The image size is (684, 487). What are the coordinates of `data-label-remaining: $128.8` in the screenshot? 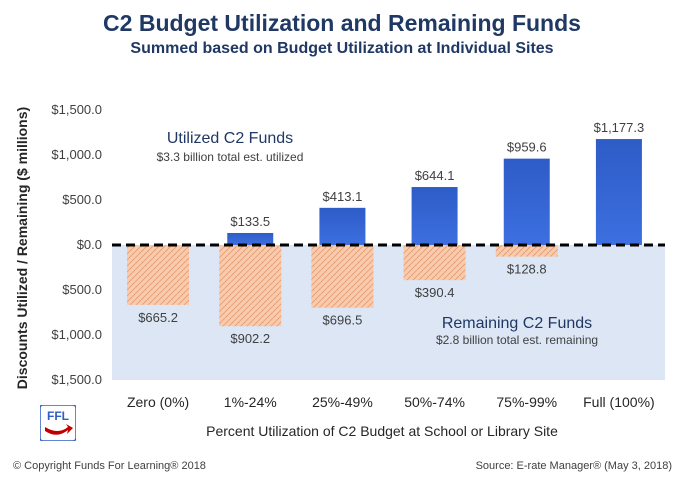 It's located at (527, 269).